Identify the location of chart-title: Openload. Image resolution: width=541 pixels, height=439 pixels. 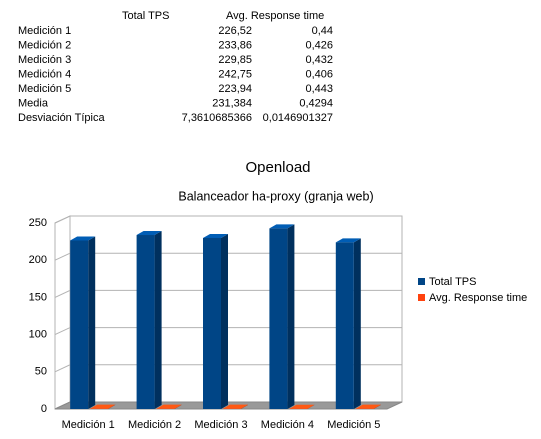
(277, 167).